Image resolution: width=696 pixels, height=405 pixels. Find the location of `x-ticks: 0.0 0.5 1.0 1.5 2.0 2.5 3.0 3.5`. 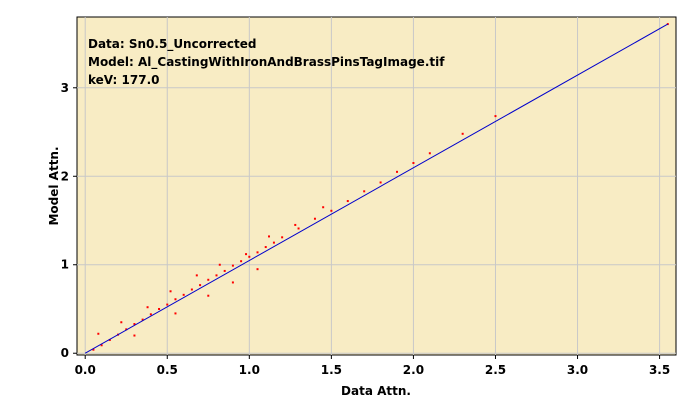

x-ticks: 0.0 0.5 1.0 1.5 2.0 2.5 3.0 3.5 is located at coordinates (372, 366).